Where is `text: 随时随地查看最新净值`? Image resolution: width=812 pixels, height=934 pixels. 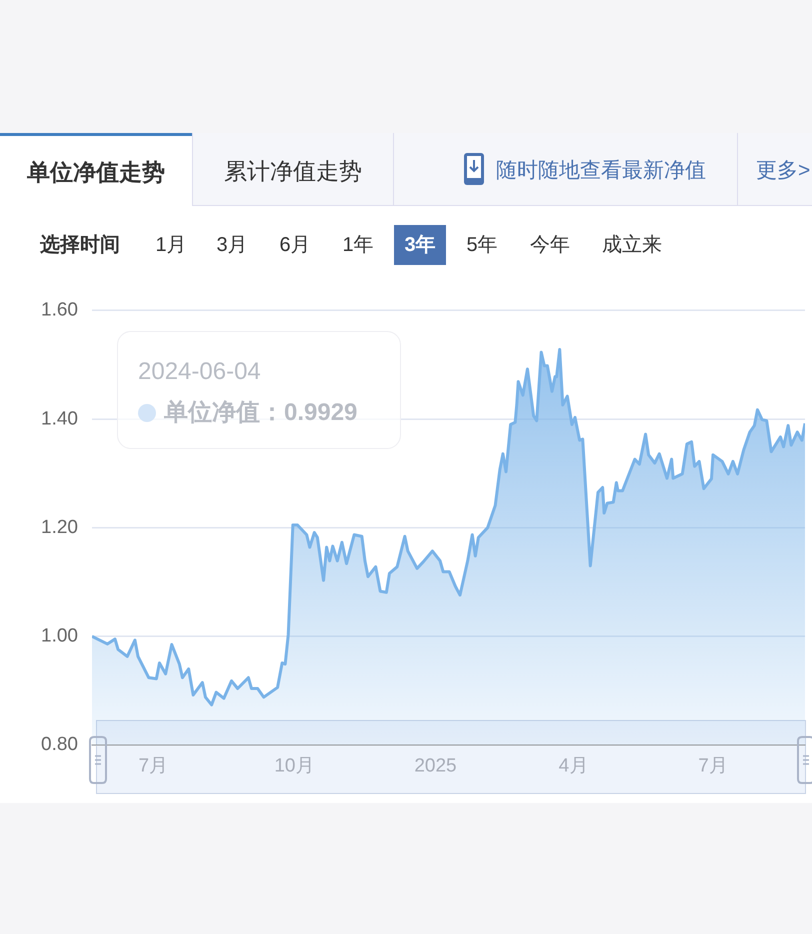 text: 随时随地查看最新净值 is located at coordinates (601, 171).